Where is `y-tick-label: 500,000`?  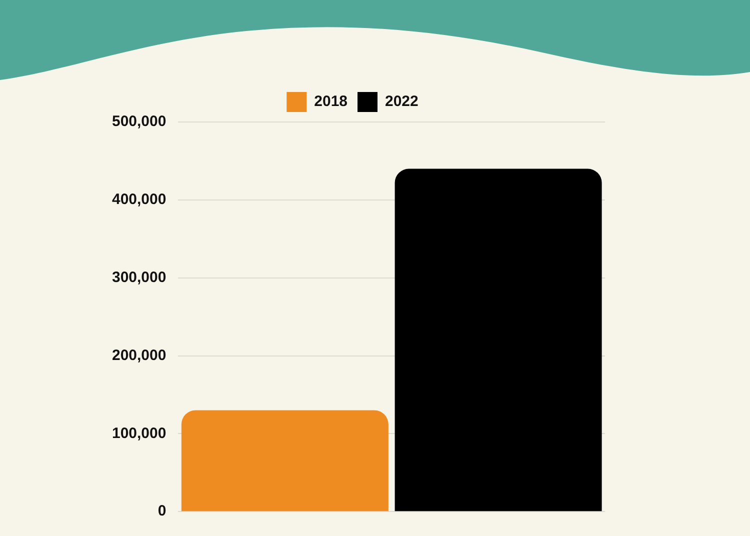
y-tick-label: 500,000 is located at coordinates (139, 121).